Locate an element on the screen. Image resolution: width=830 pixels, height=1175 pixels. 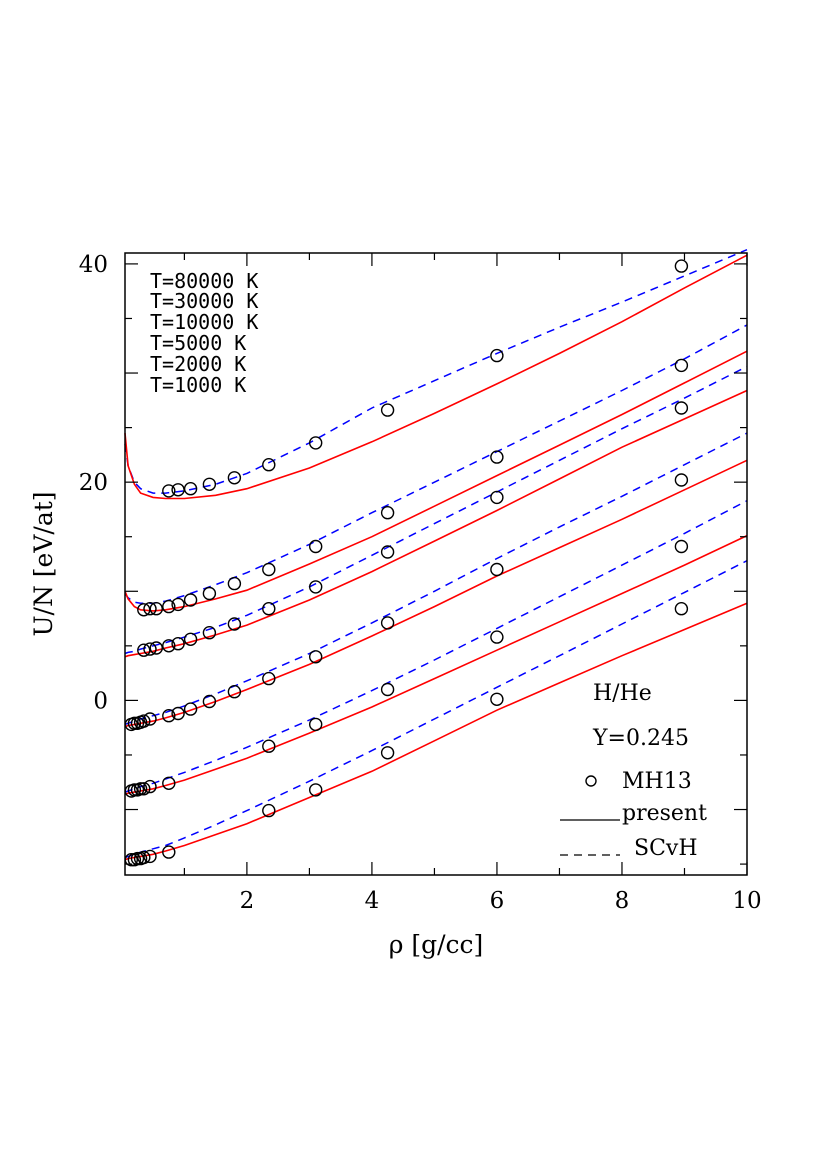
legend-scvh-label: SCvH is located at coordinates (666, 848).